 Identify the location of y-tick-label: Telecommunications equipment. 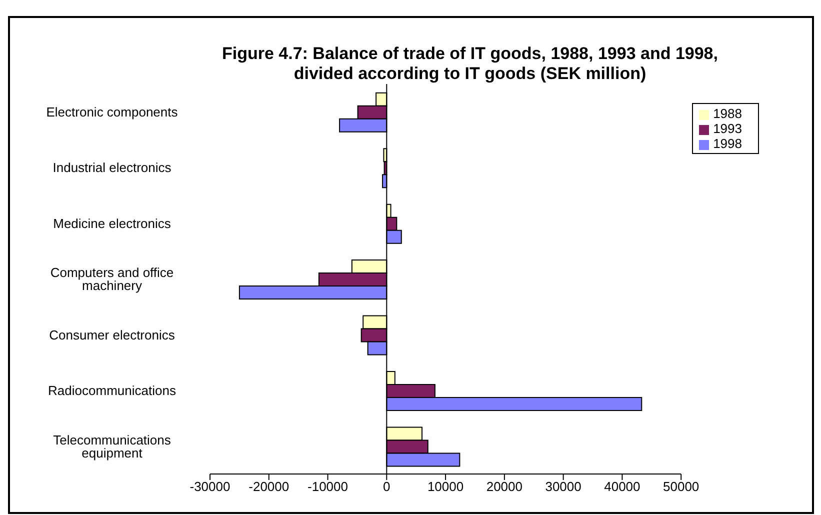
(112, 446).